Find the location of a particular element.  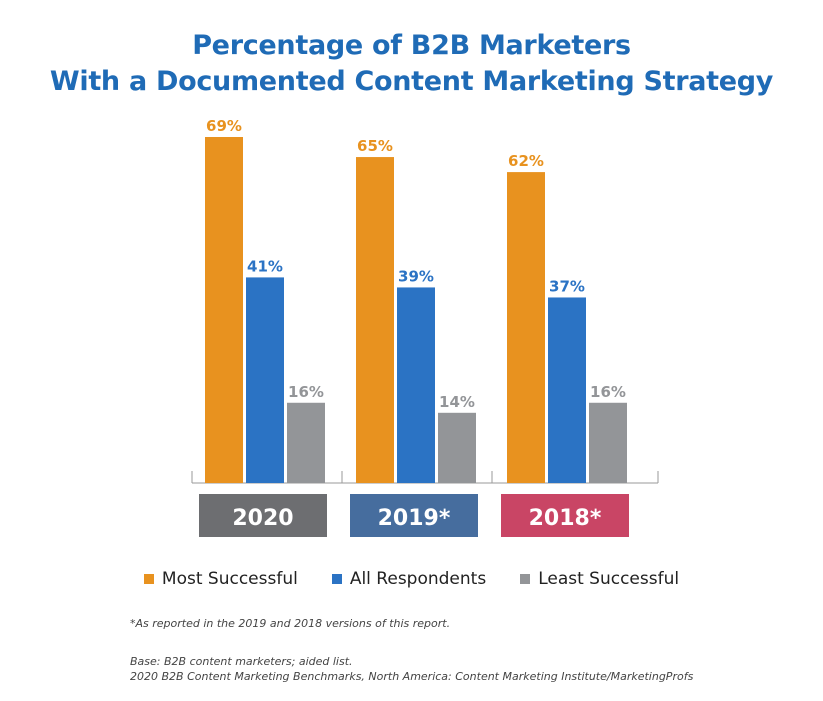

bar-all-respondents-2020 is located at coordinates (265, 380).